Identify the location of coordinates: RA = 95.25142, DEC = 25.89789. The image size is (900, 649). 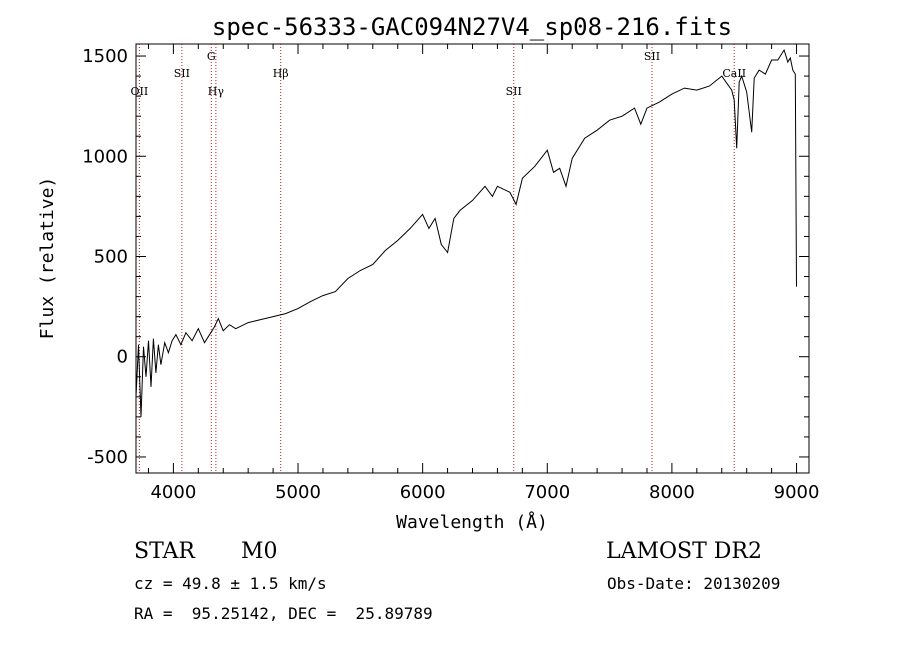
(283, 613).